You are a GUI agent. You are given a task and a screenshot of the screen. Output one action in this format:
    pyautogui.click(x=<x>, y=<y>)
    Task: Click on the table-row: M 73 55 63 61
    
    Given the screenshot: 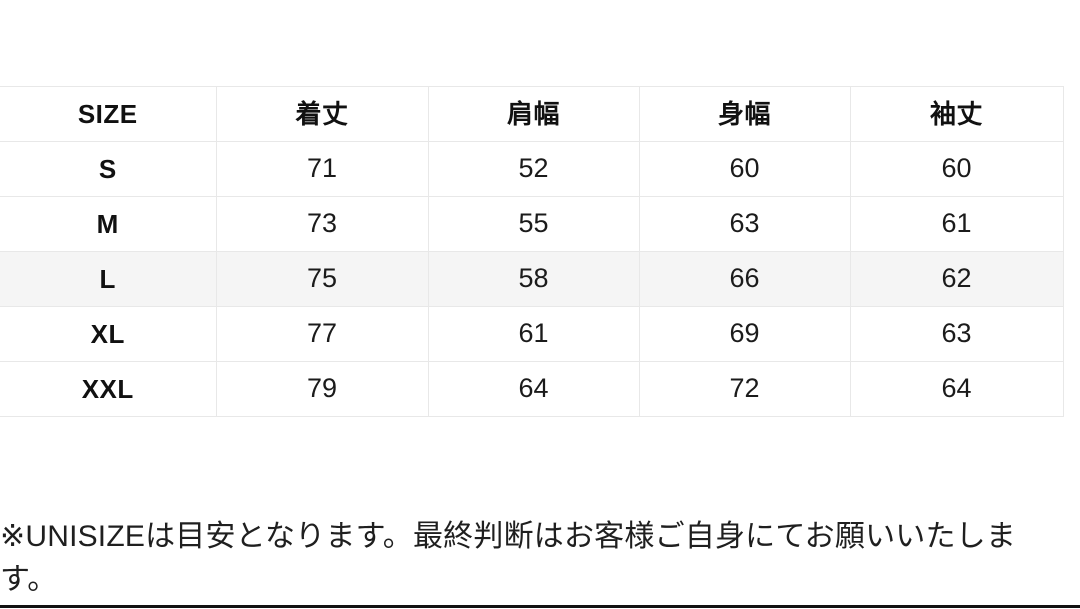 What is the action you would take?
    pyautogui.click(x=532, y=224)
    